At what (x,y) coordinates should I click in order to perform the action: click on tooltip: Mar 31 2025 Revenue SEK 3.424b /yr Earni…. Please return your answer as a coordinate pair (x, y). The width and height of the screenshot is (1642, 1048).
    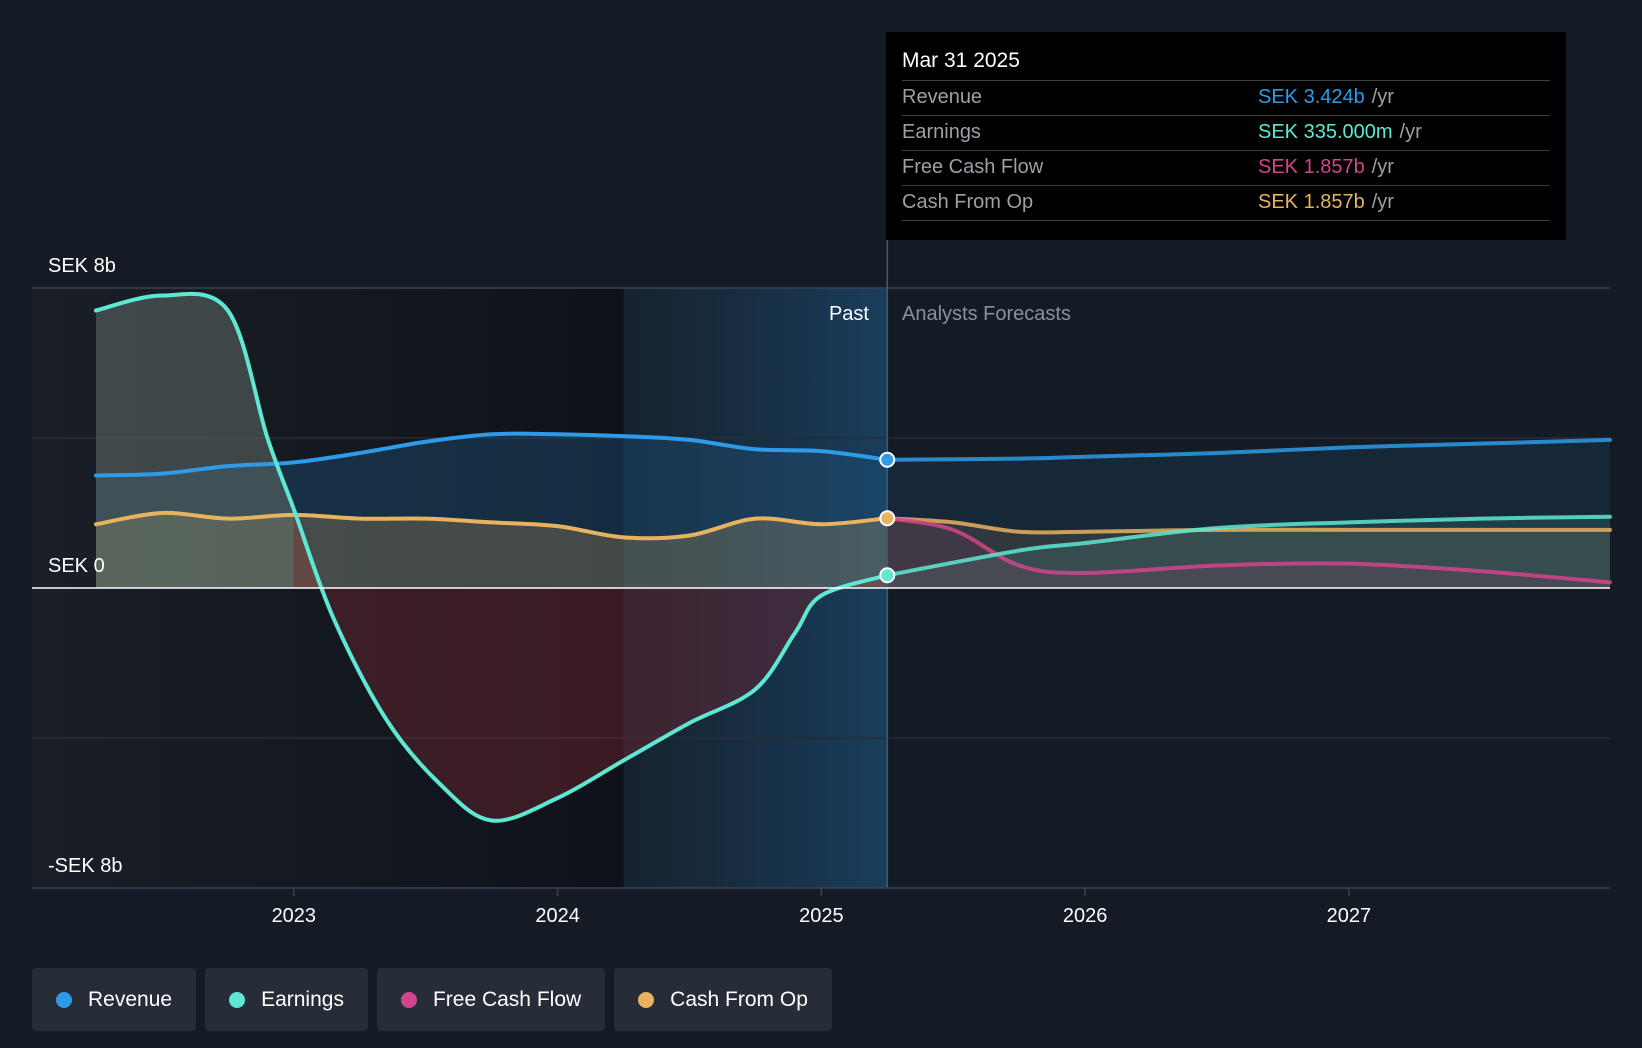
    Looking at the image, I should click on (1226, 136).